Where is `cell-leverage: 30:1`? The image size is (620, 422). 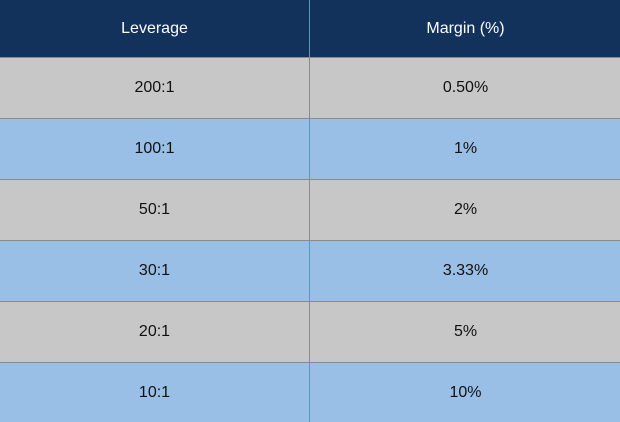 cell-leverage: 30:1 is located at coordinates (155, 271).